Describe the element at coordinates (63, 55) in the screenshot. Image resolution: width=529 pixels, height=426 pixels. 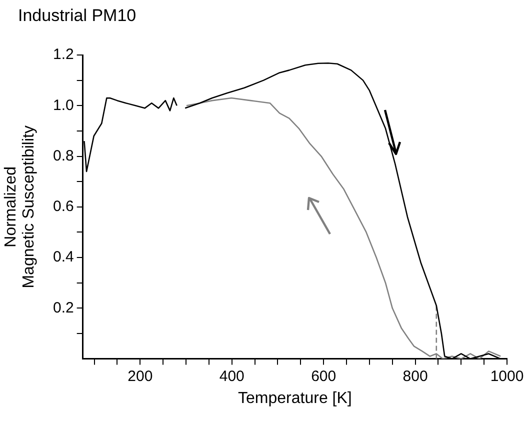
I see `y-tick-label: 1.2` at that location.